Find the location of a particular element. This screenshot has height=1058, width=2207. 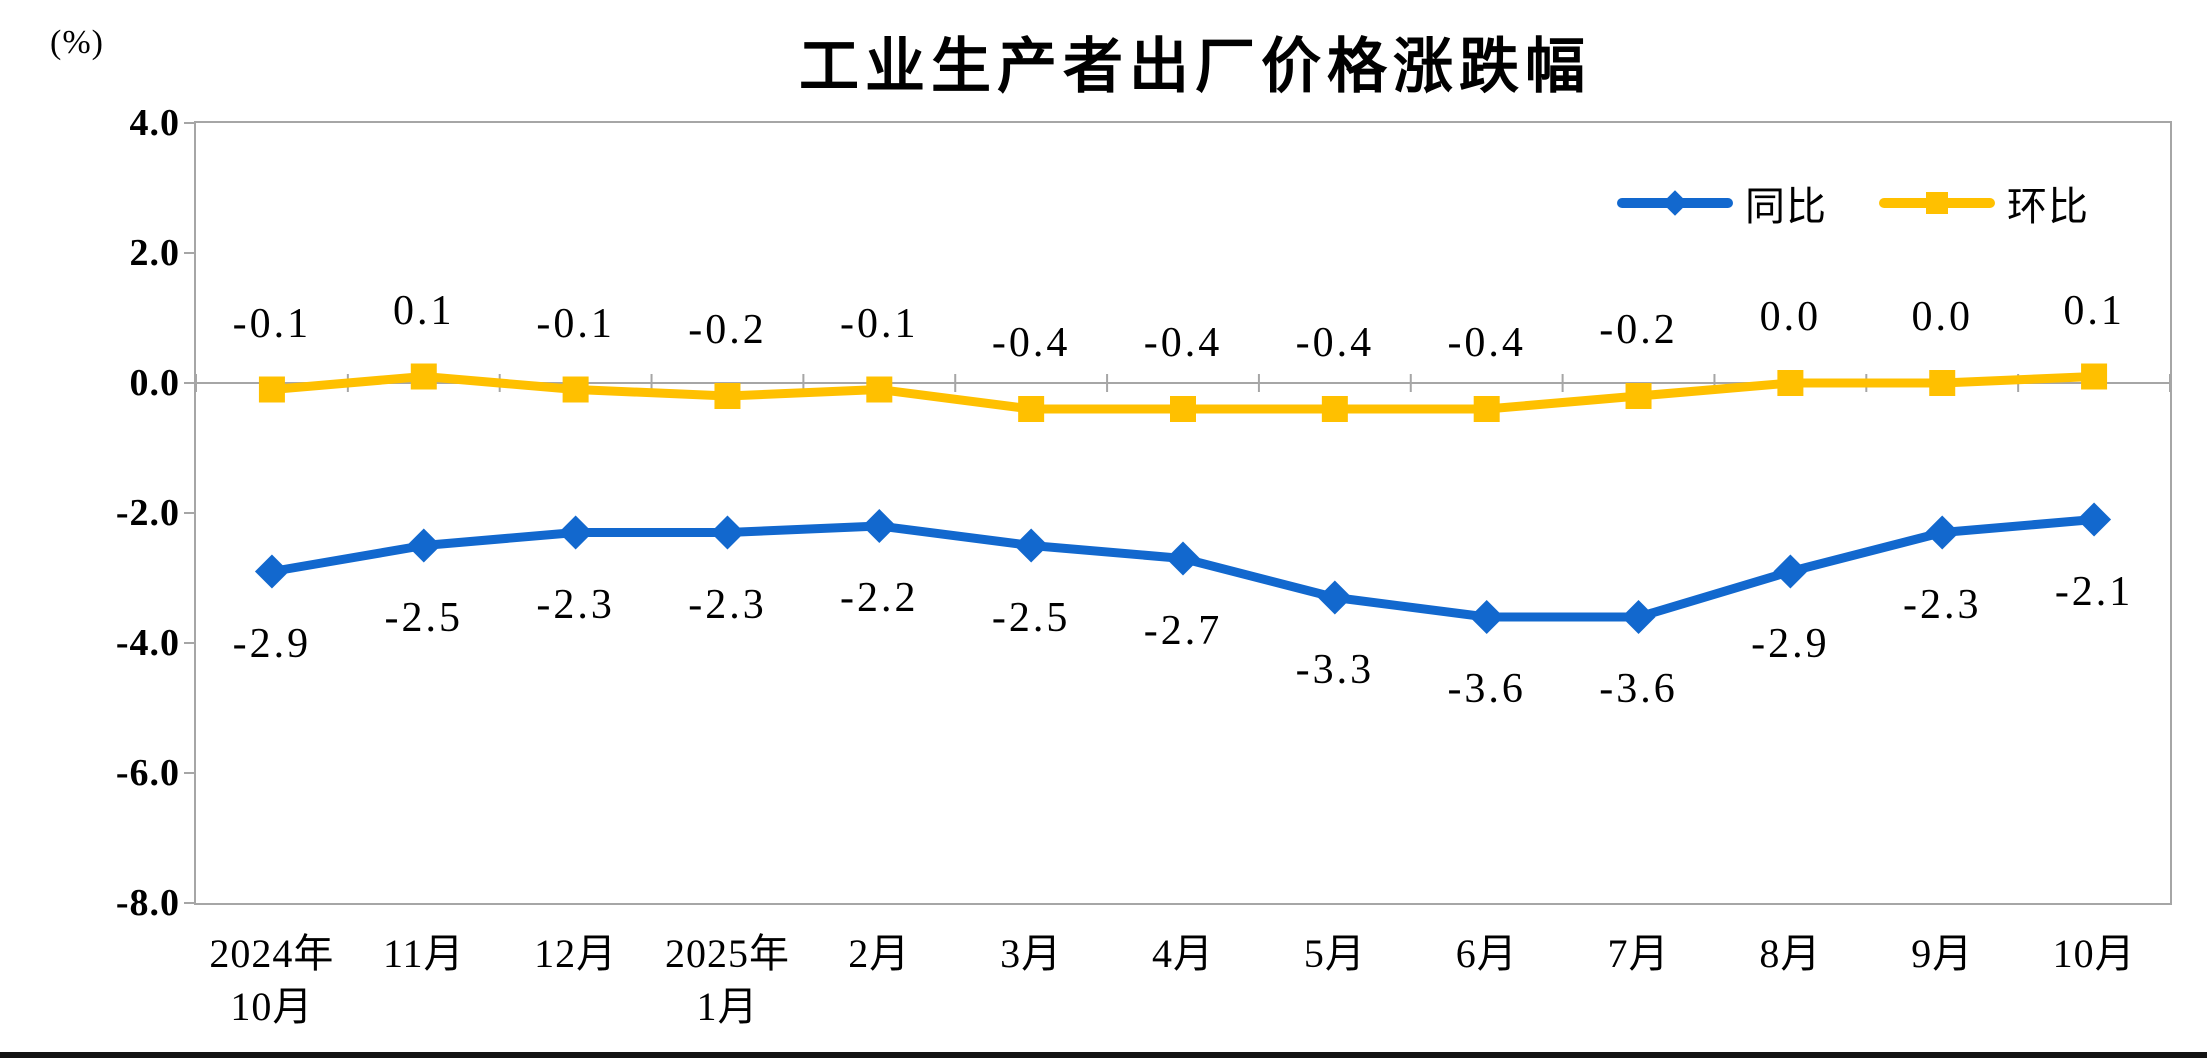

legend-line-yoy-icon is located at coordinates (1675, 203).